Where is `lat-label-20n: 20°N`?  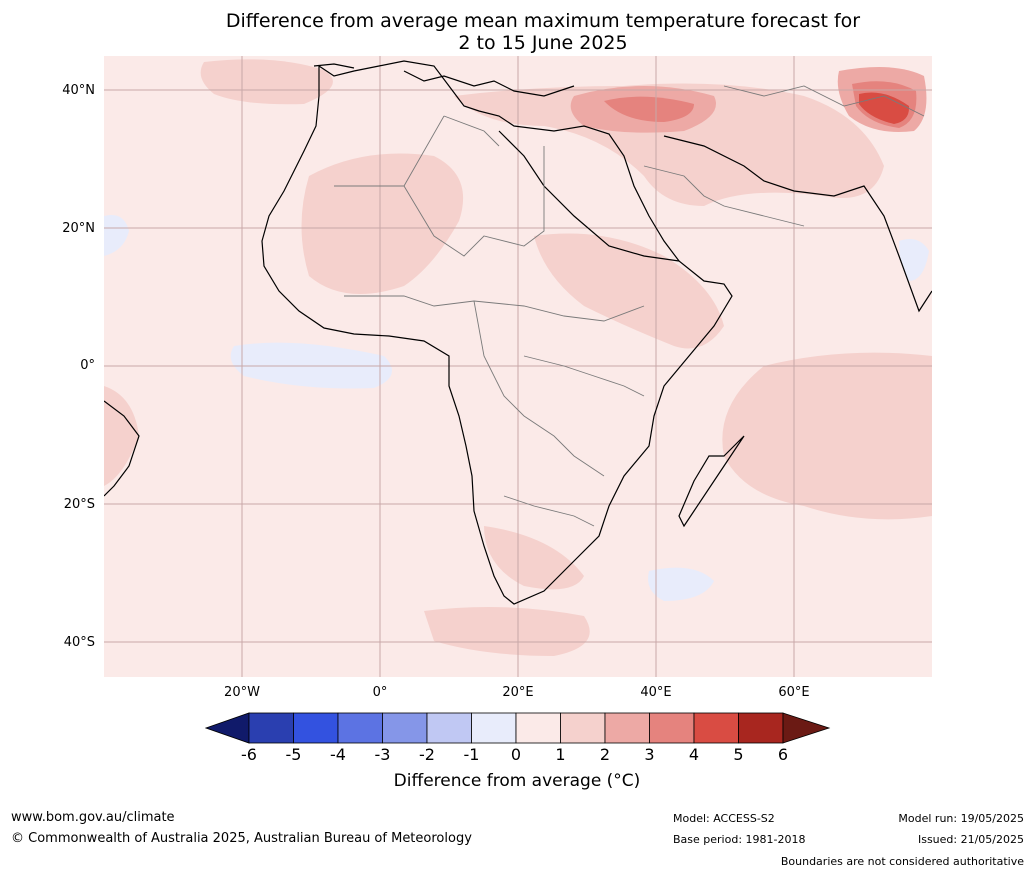
lat-label-20n: 20°N is located at coordinates (78, 228).